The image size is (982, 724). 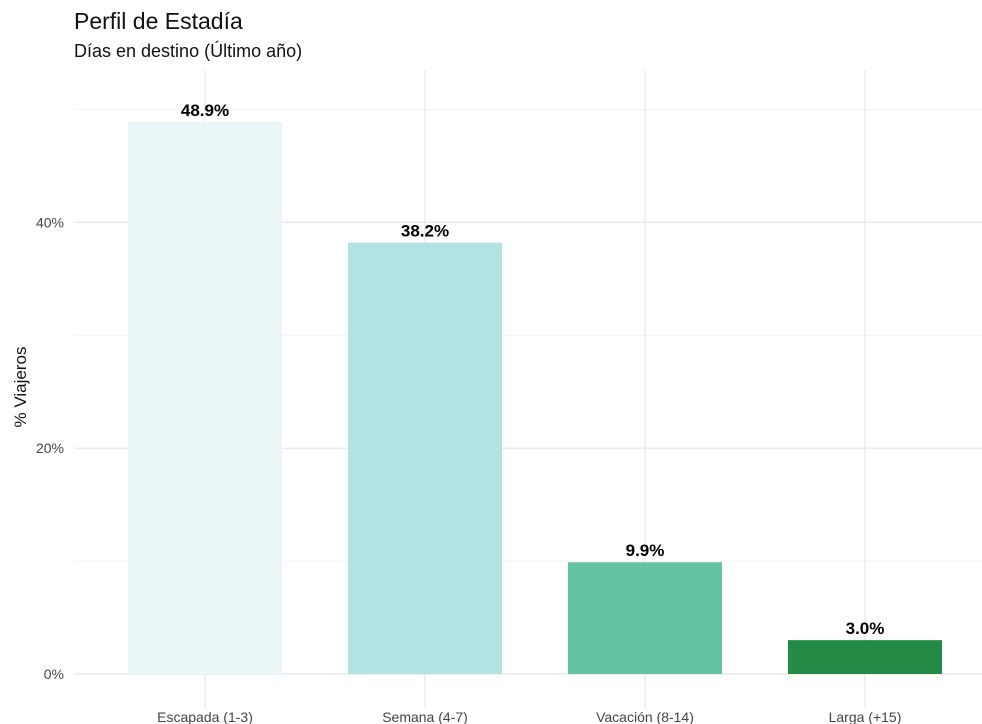 What do you see at coordinates (50, 448) in the screenshot?
I see `y-tick-label: 20%` at bounding box center [50, 448].